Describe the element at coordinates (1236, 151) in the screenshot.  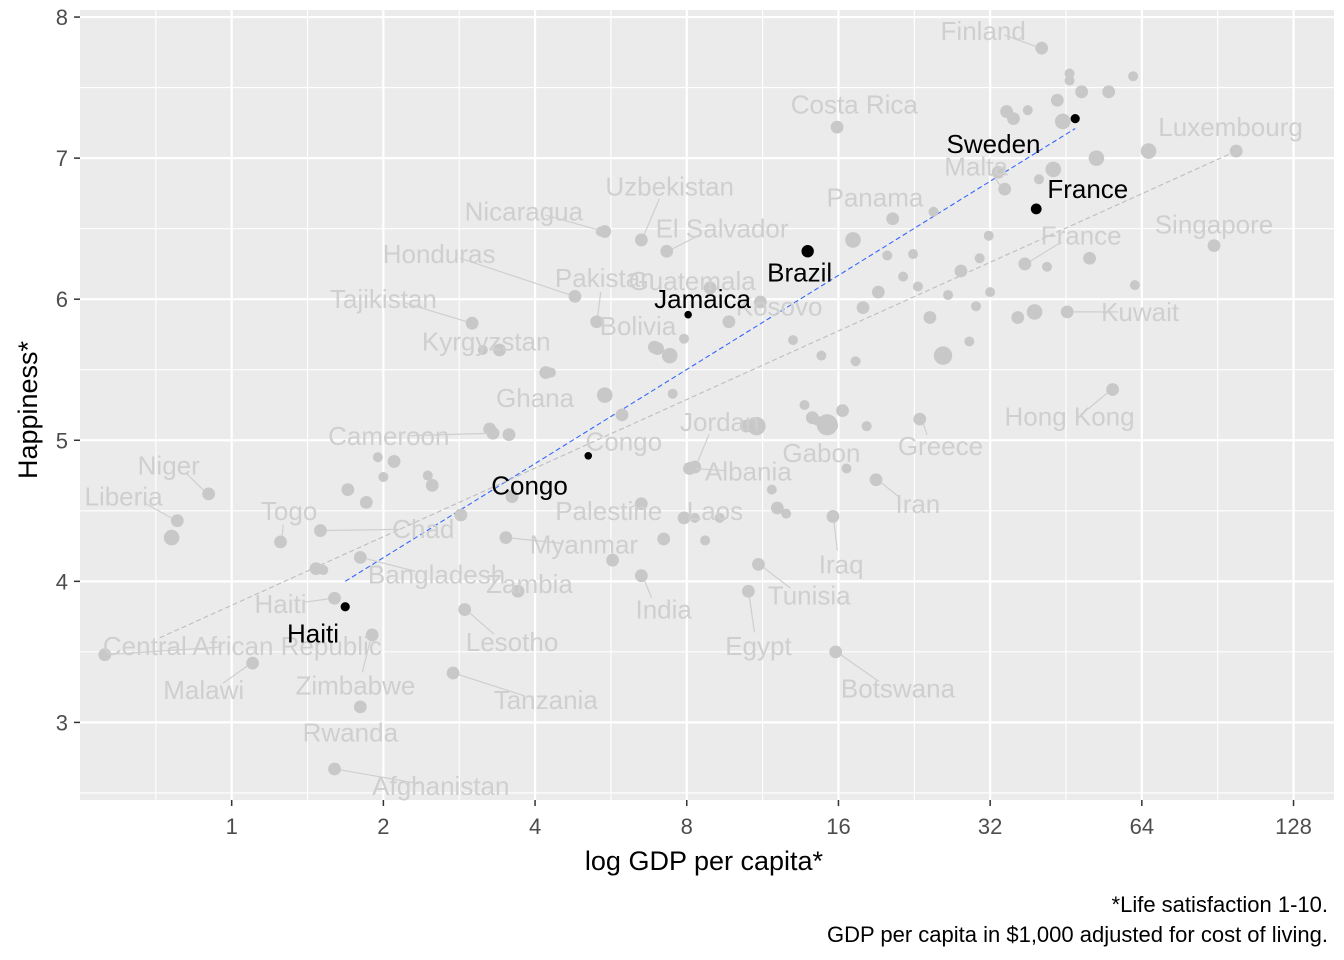
I see `country-point-luxembourg` at that location.